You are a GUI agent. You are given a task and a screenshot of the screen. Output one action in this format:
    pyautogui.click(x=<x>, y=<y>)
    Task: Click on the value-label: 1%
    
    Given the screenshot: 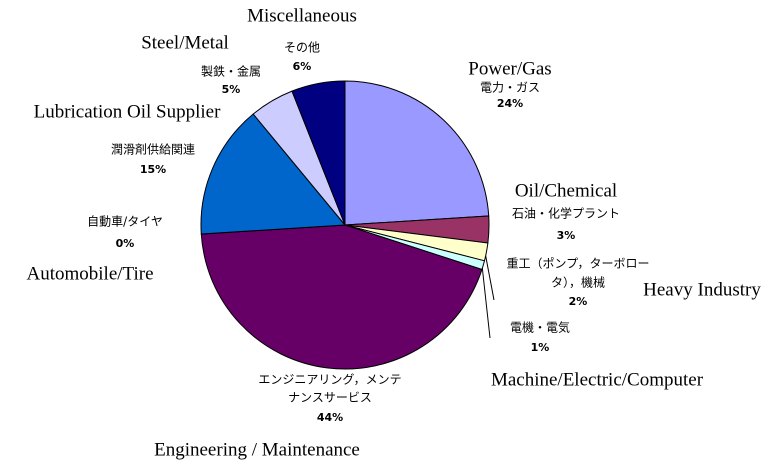 What is the action you would take?
    pyautogui.click(x=540, y=347)
    